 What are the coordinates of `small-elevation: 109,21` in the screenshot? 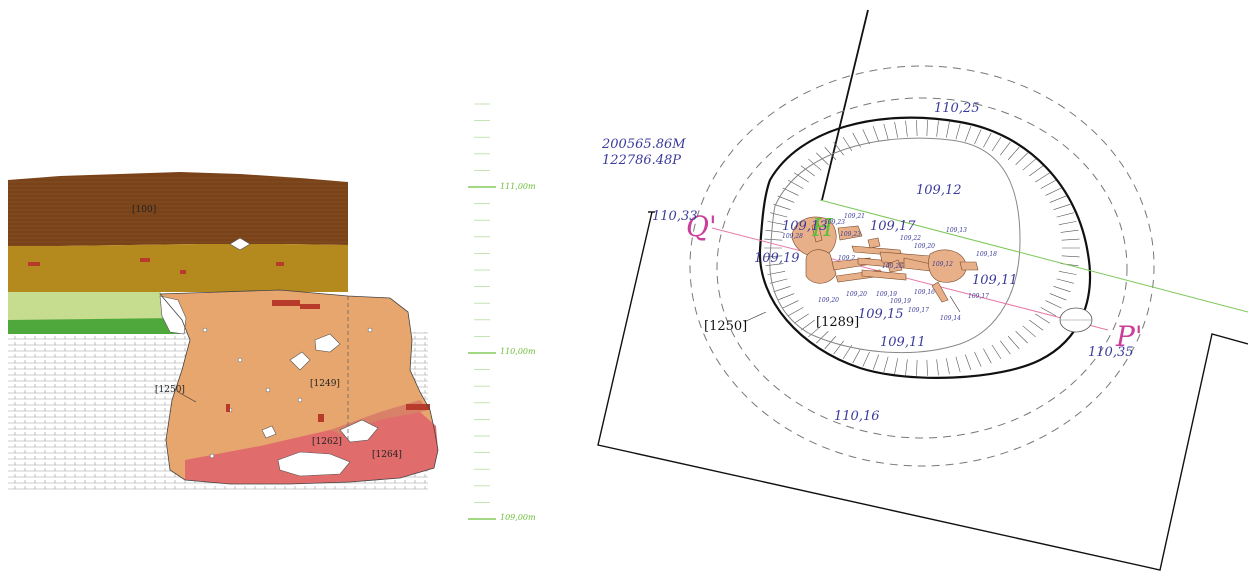 It's located at (854, 216).